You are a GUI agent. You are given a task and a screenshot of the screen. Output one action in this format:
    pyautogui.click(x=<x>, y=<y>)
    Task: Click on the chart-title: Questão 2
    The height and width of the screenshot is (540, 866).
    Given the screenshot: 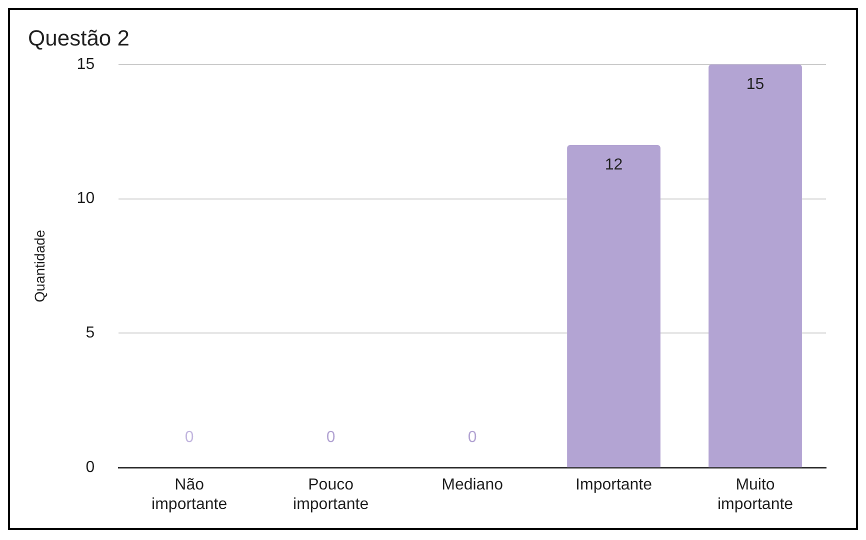 What is the action you would take?
    pyautogui.click(x=79, y=37)
    